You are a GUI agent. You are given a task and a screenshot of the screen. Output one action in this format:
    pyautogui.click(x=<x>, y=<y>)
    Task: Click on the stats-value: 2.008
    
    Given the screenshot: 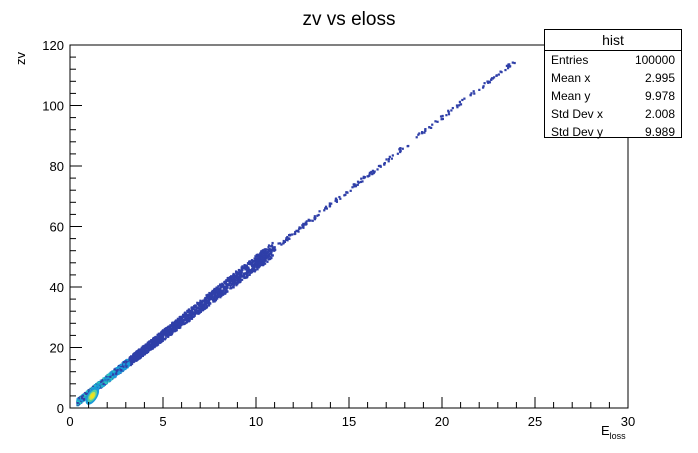 What is the action you would take?
    pyautogui.click(x=659, y=114)
    